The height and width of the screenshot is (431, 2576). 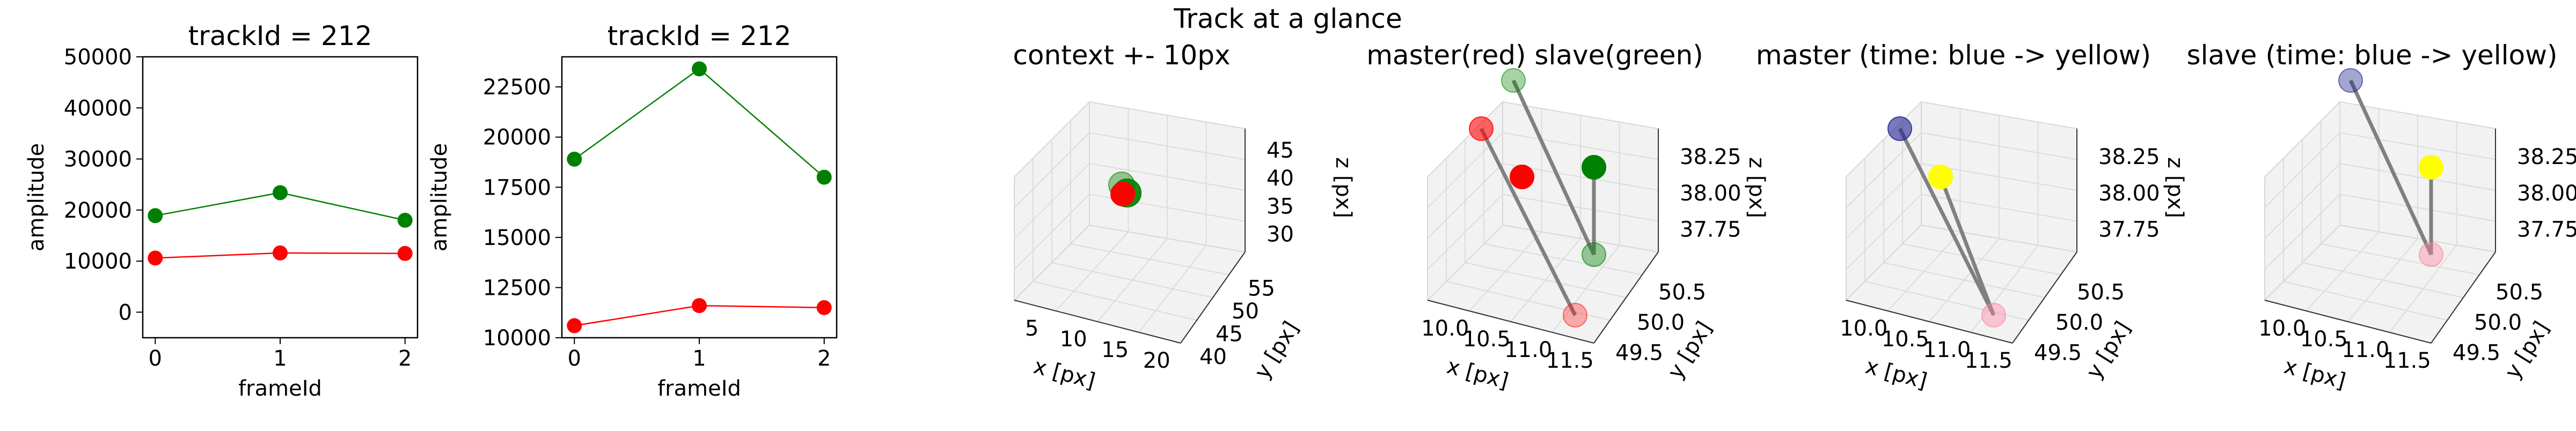 What do you see at coordinates (1280, 178) in the screenshot?
I see `z-tick-label: 40` at bounding box center [1280, 178].